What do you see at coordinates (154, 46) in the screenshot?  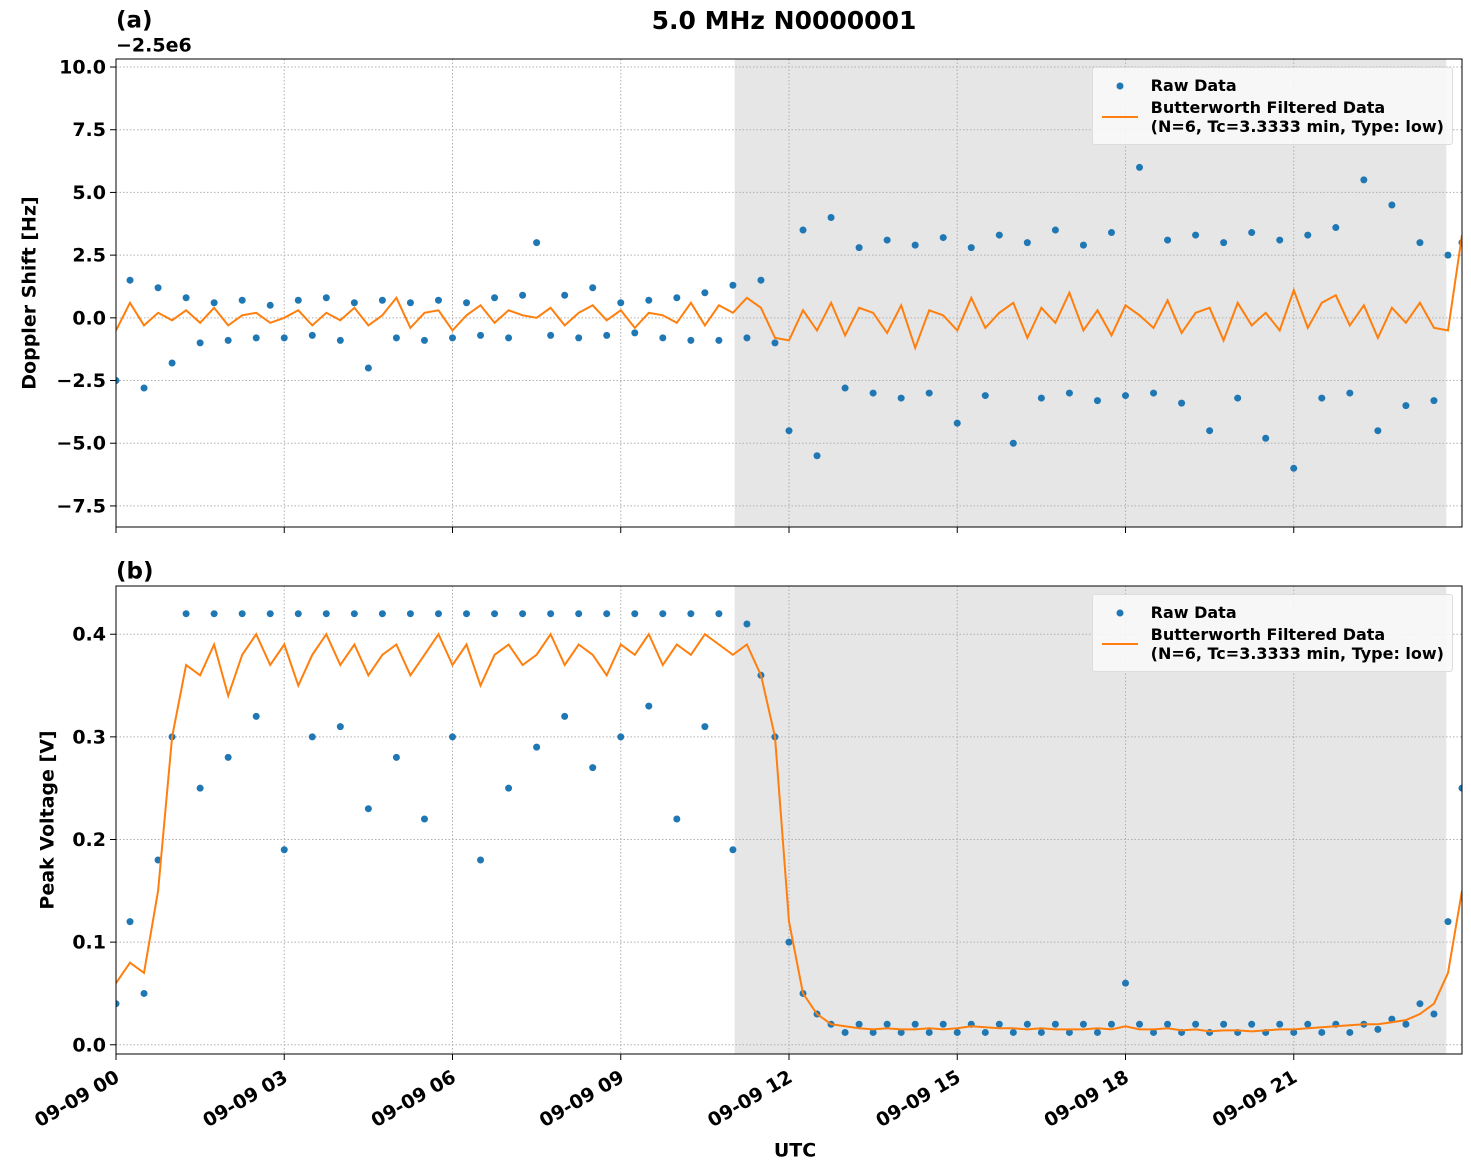 I see `offset-text: −2.5e6` at bounding box center [154, 46].